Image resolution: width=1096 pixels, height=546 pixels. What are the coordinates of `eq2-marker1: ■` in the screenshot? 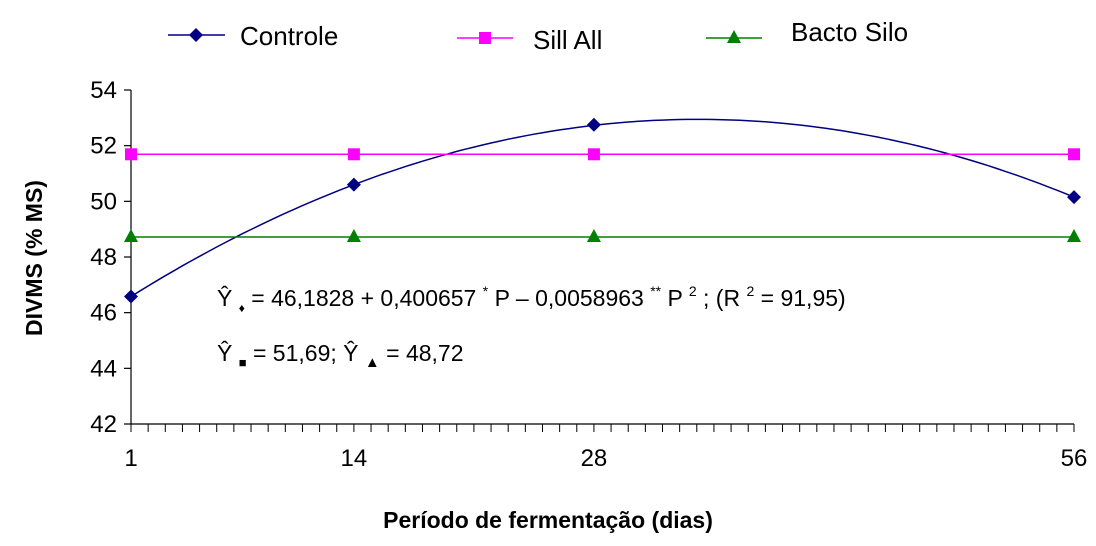 It's located at (243, 362).